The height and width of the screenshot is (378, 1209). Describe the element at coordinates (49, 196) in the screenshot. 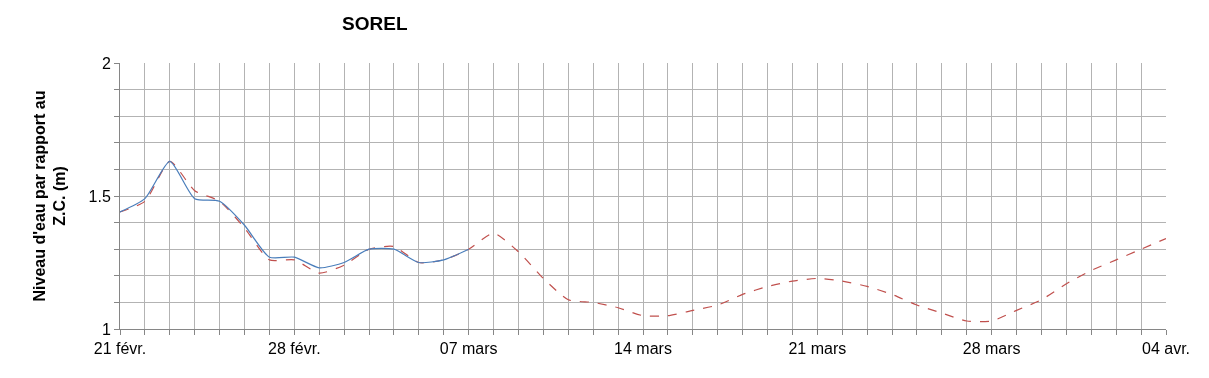

I see `y-axis-title: Niveau d'eau par rapport au Z.C. (m)` at that location.